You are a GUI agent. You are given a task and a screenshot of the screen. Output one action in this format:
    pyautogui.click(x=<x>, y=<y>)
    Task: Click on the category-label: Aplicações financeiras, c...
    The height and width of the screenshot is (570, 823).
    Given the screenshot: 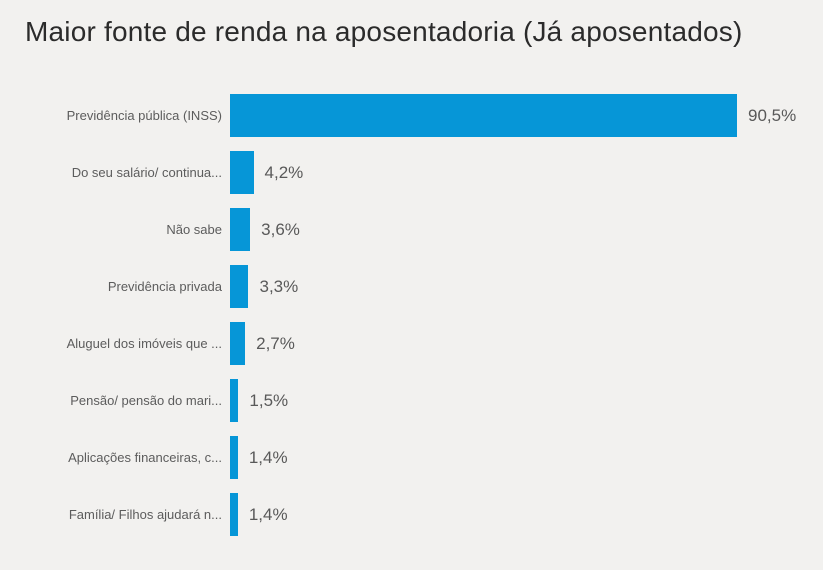 What is the action you would take?
    pyautogui.click(x=145, y=457)
    